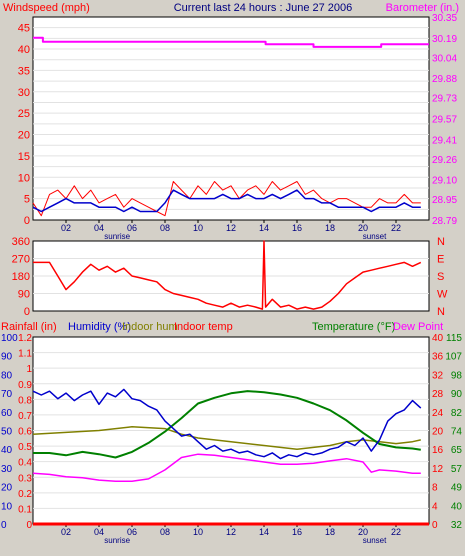  I want to click on wind-x-tick-label: 20, so click(363, 228).